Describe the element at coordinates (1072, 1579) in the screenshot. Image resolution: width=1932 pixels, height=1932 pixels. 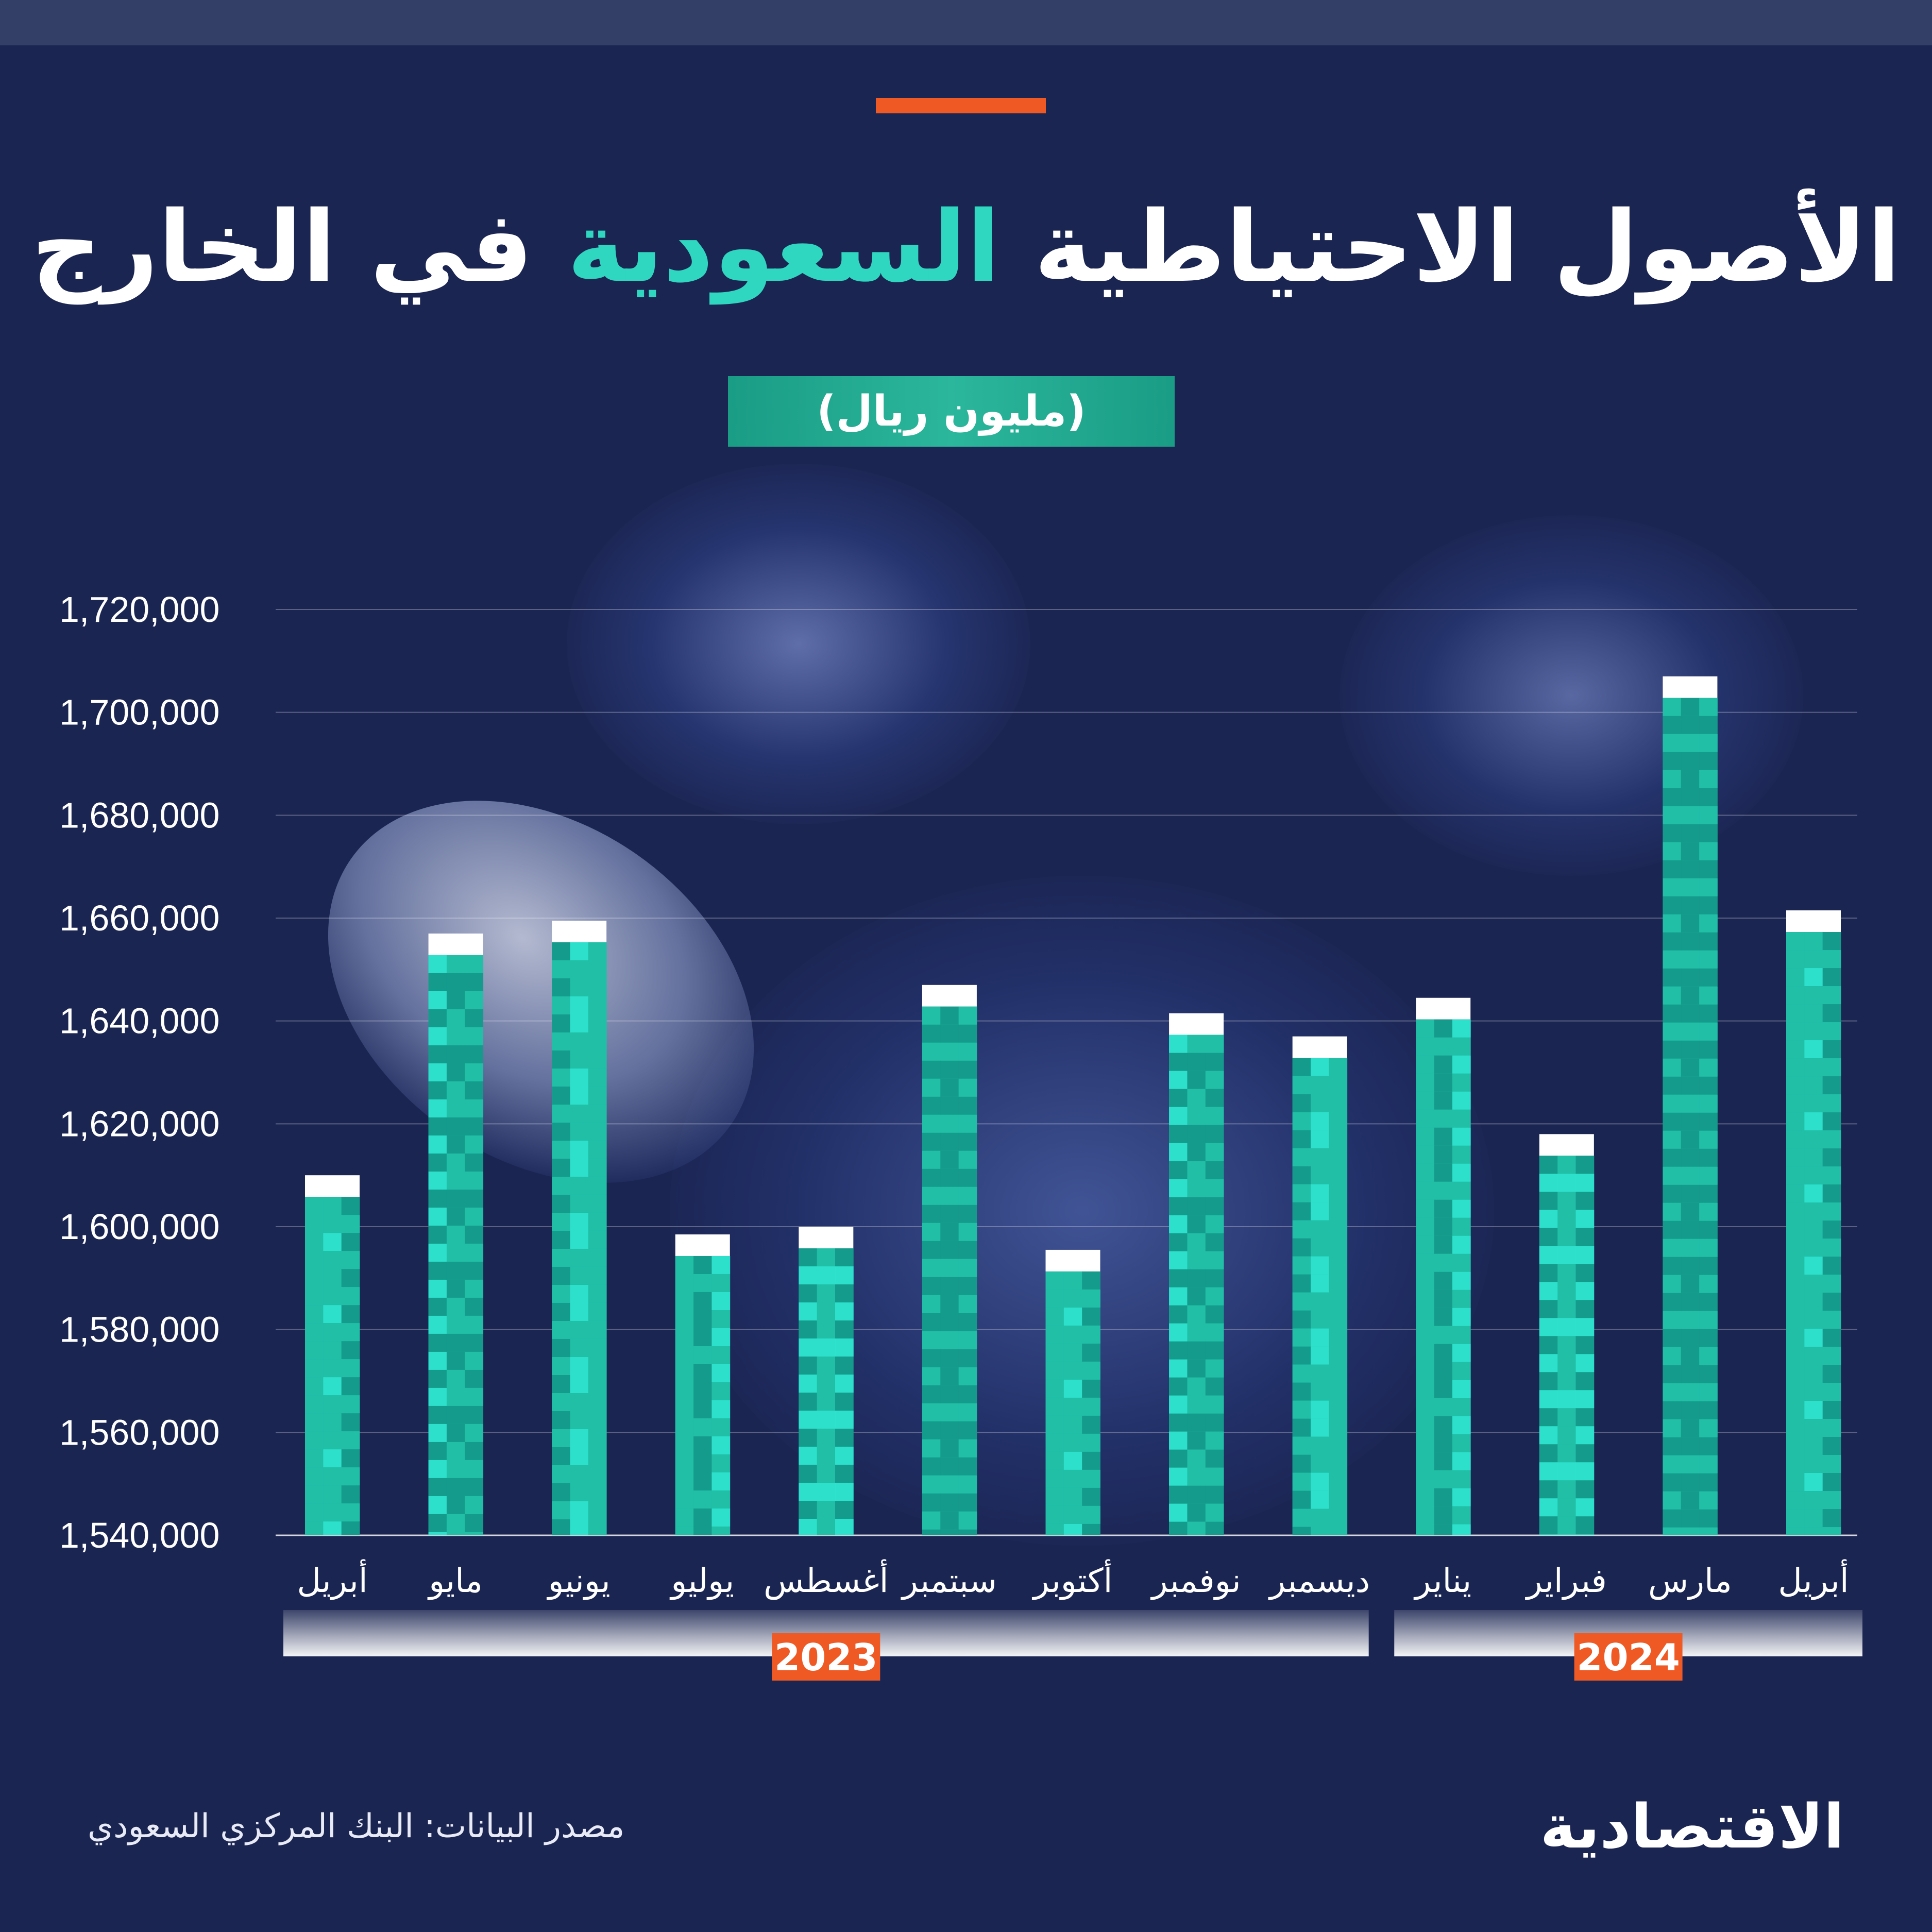
I see `x-tick-label: أكتوبر` at that location.